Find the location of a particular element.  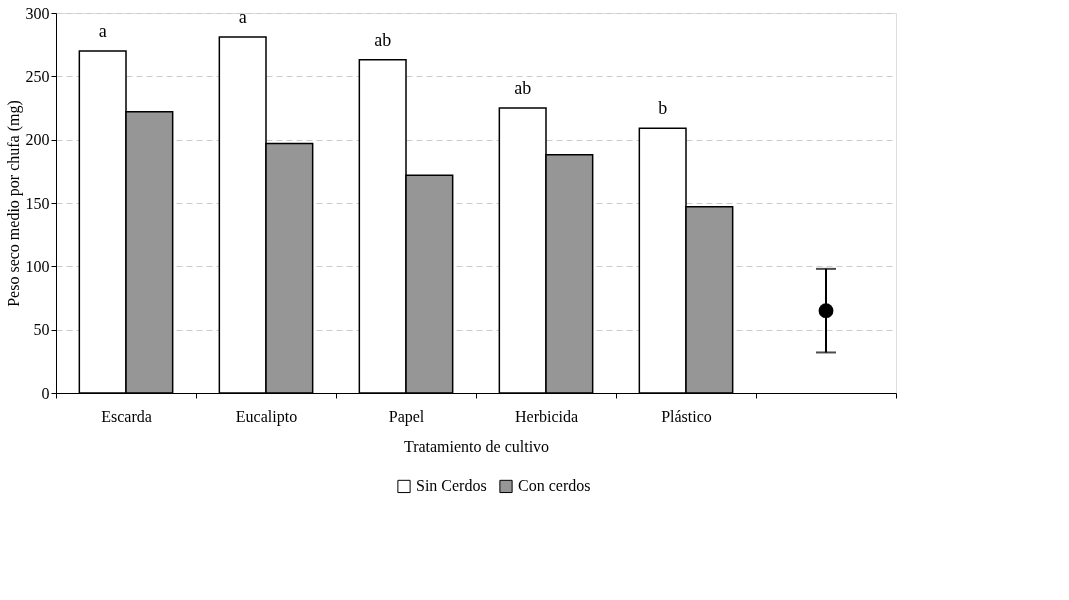

y-tick-label: 200 is located at coordinates (37, 140).